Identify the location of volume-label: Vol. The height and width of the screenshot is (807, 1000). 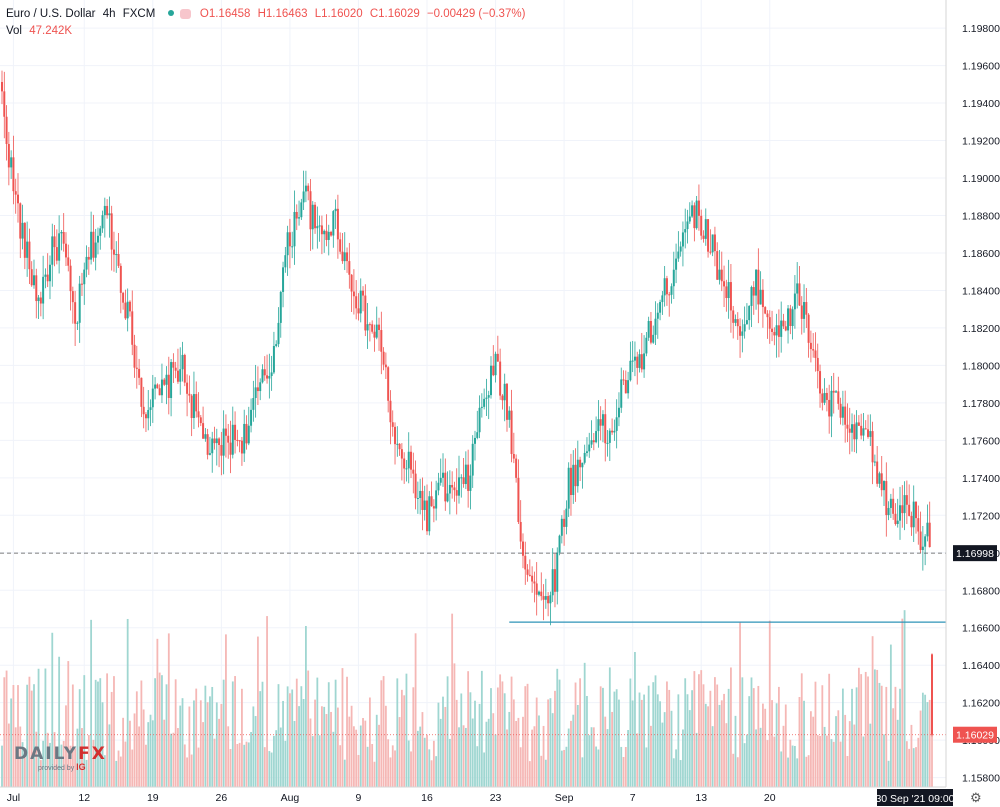
(14, 31).